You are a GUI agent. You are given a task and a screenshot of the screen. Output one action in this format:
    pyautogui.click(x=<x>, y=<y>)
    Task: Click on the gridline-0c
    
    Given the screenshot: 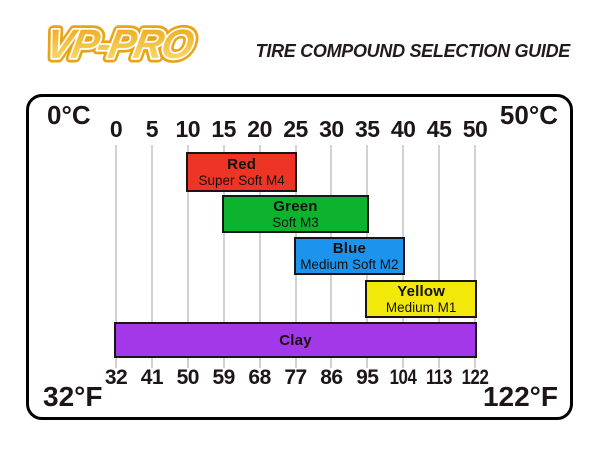 What is the action you would take?
    pyautogui.click(x=116, y=256)
    